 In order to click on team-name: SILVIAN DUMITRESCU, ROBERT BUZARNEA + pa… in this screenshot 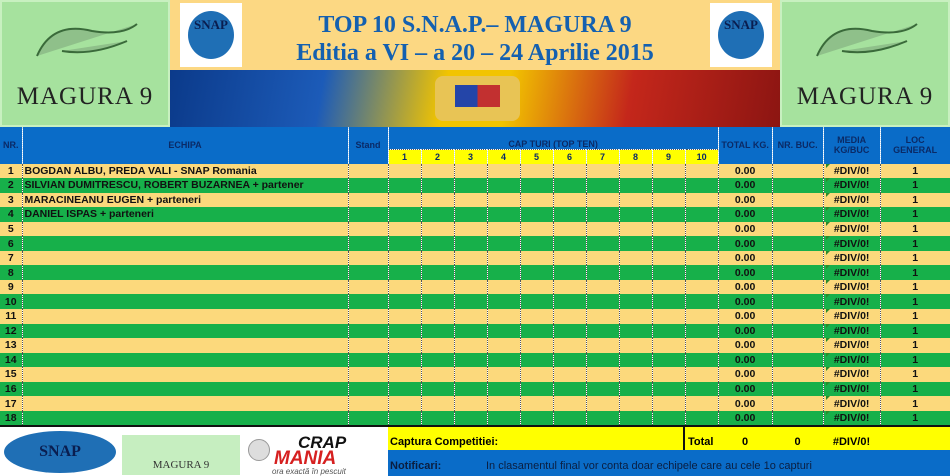, I will do `click(185, 185)`.